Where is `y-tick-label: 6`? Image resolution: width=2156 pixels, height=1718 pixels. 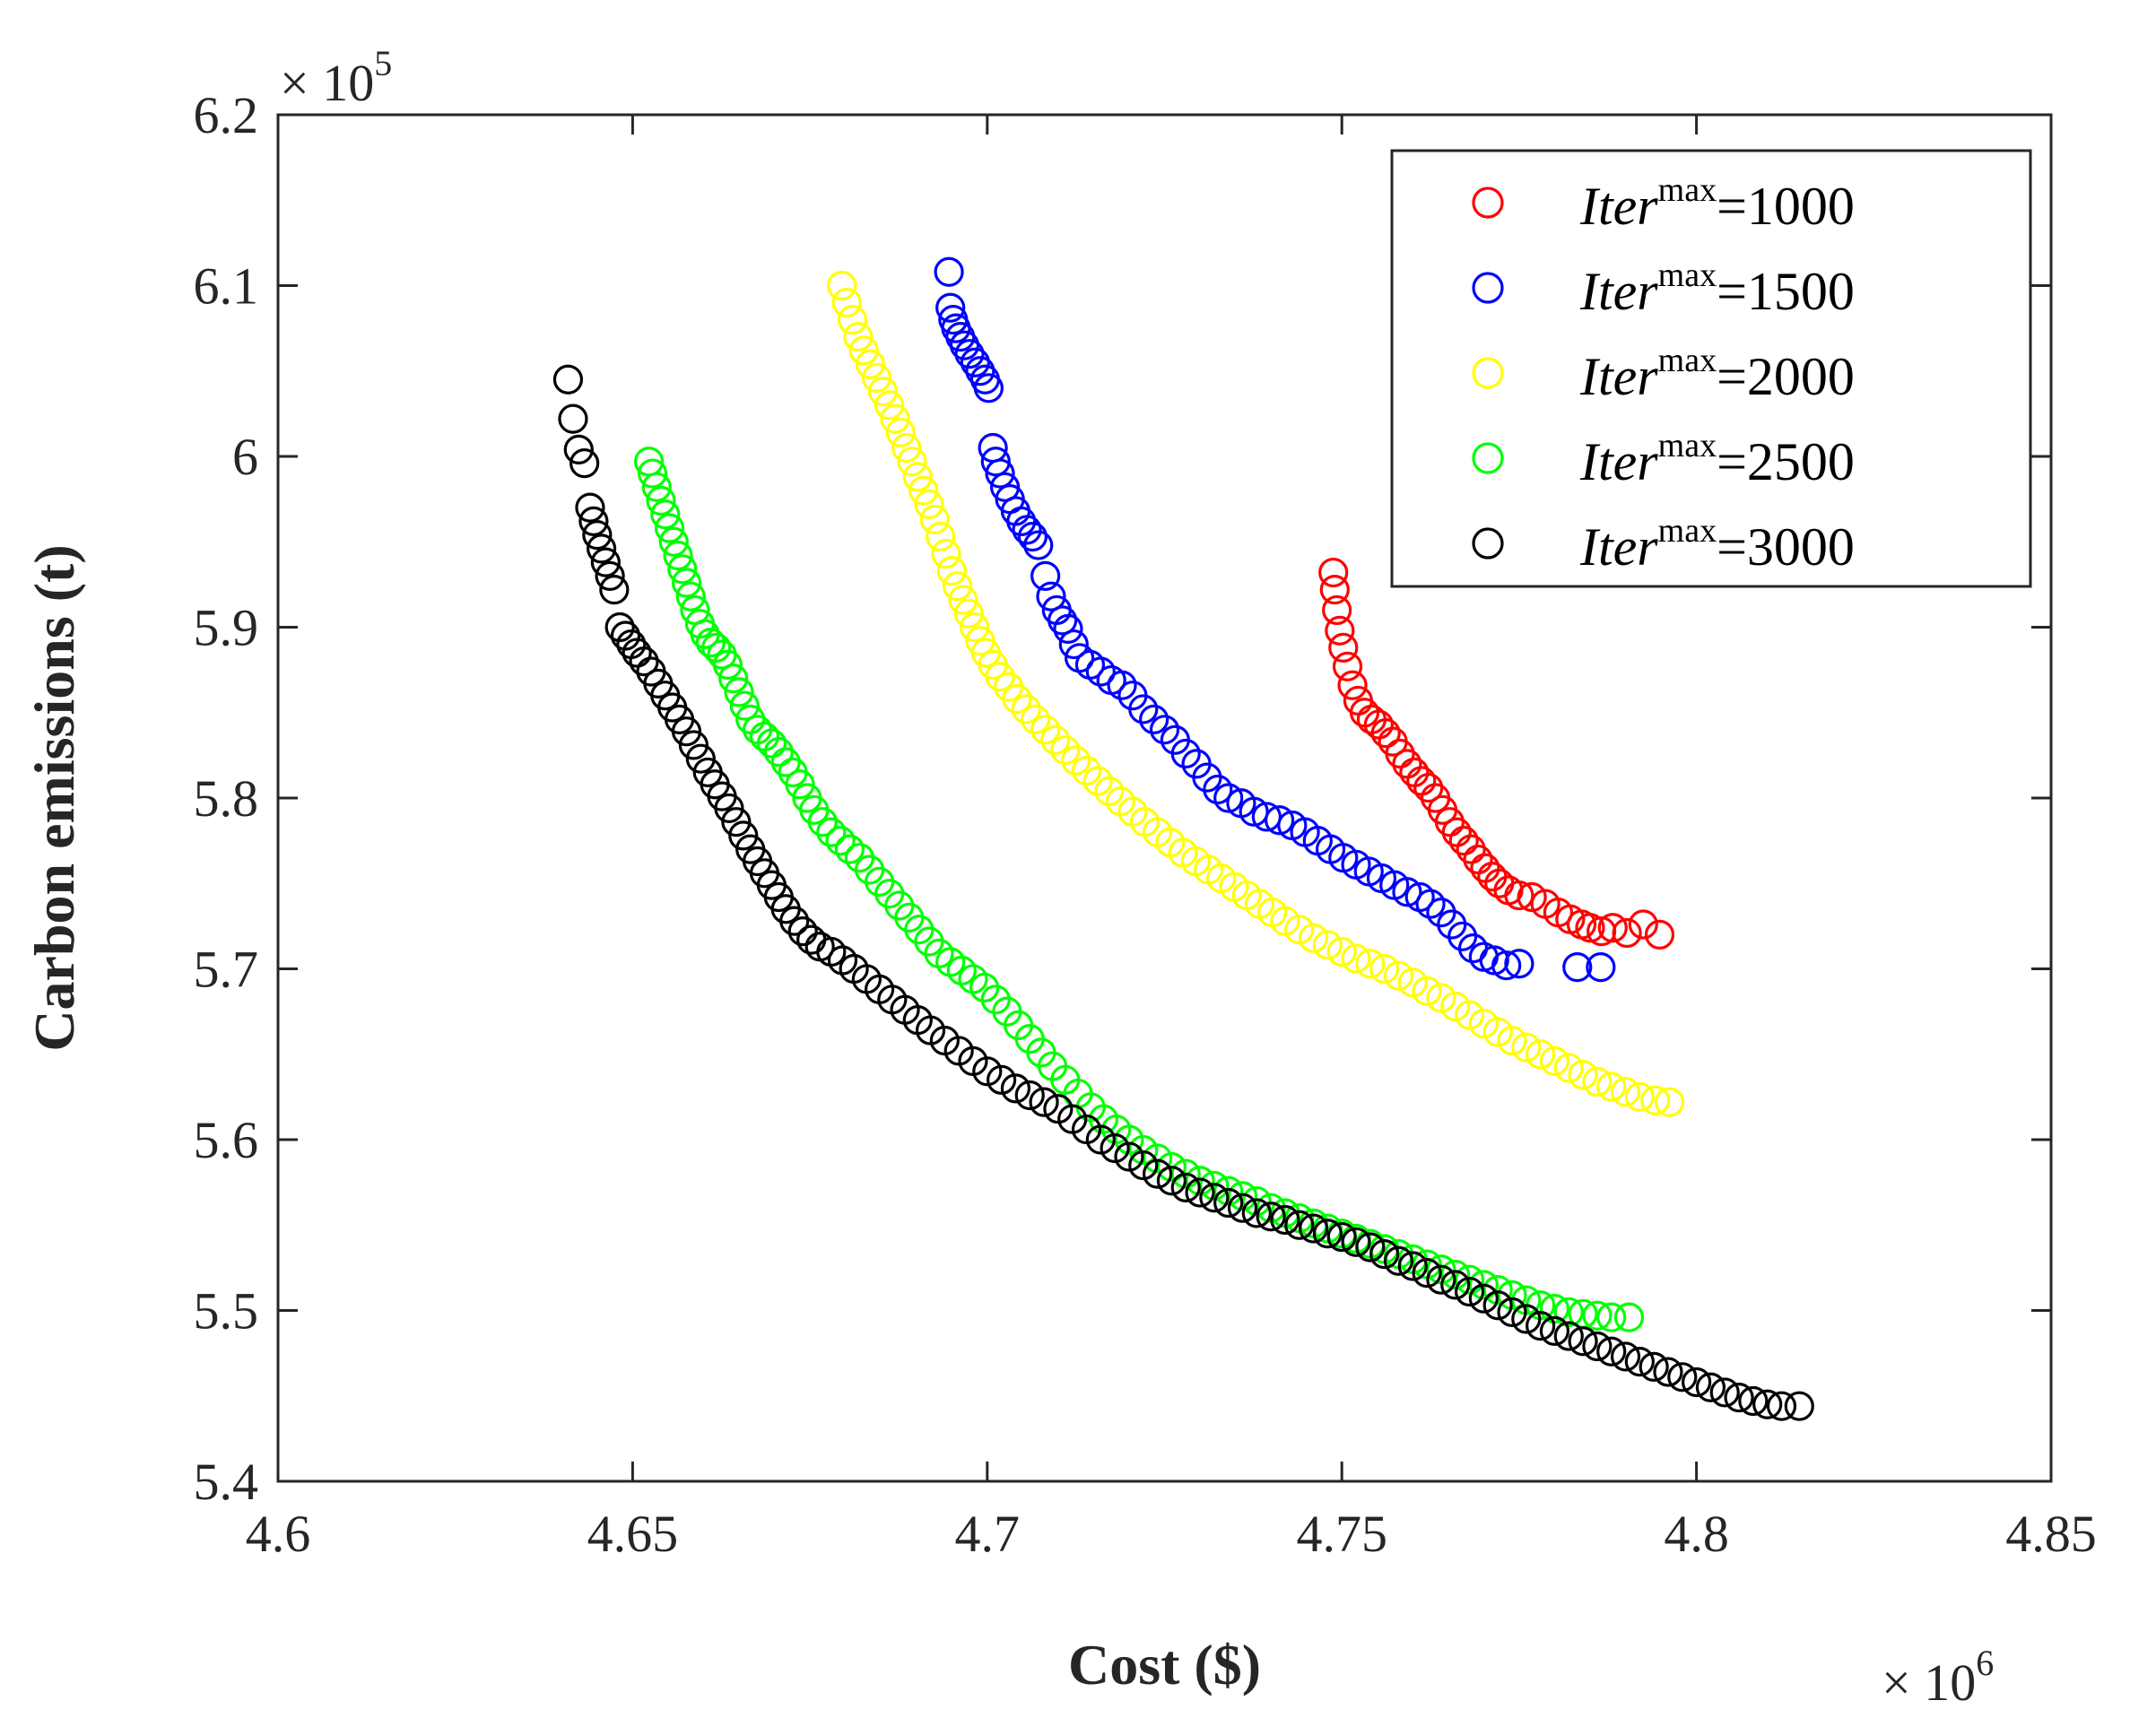
y-tick-label: 6 is located at coordinates (245, 457).